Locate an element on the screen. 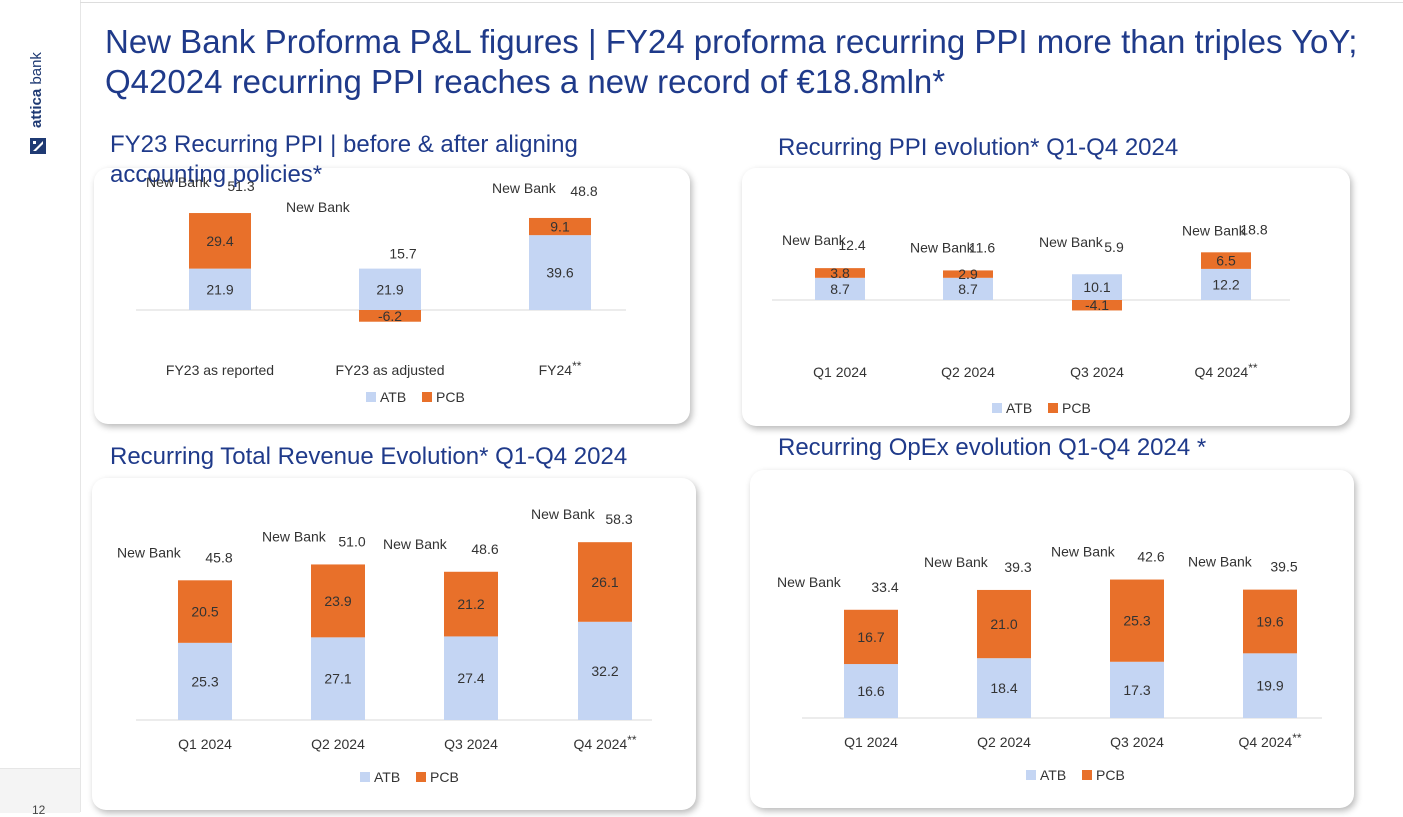 This screenshot has width=1403, height=817. data-label-pcb-4: 6.5 is located at coordinates (1226, 261).